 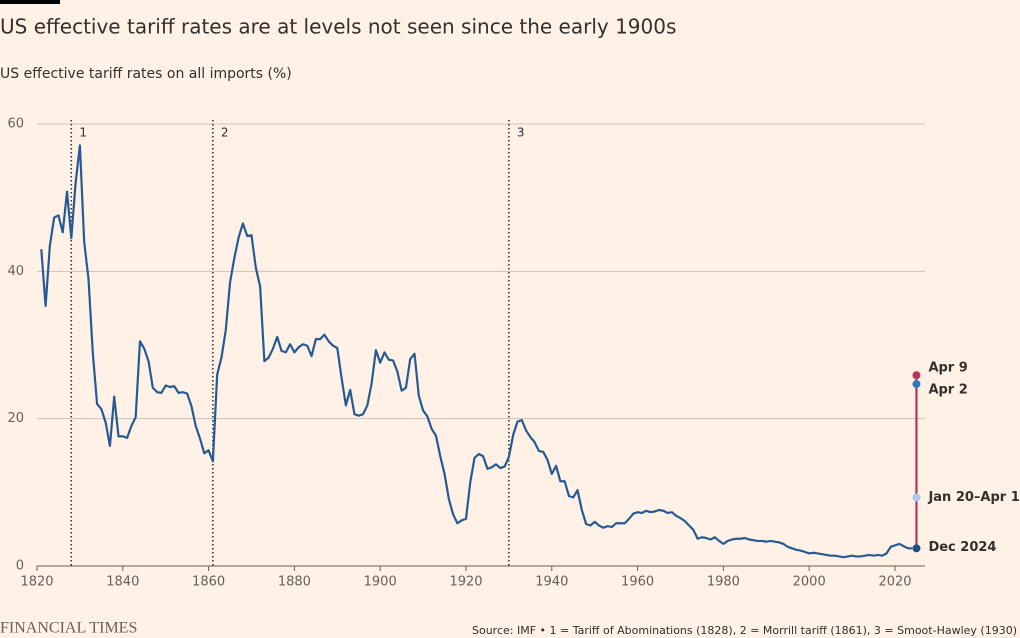 What do you see at coordinates (947, 368) in the screenshot?
I see `recent-label: Apr 9` at bounding box center [947, 368].